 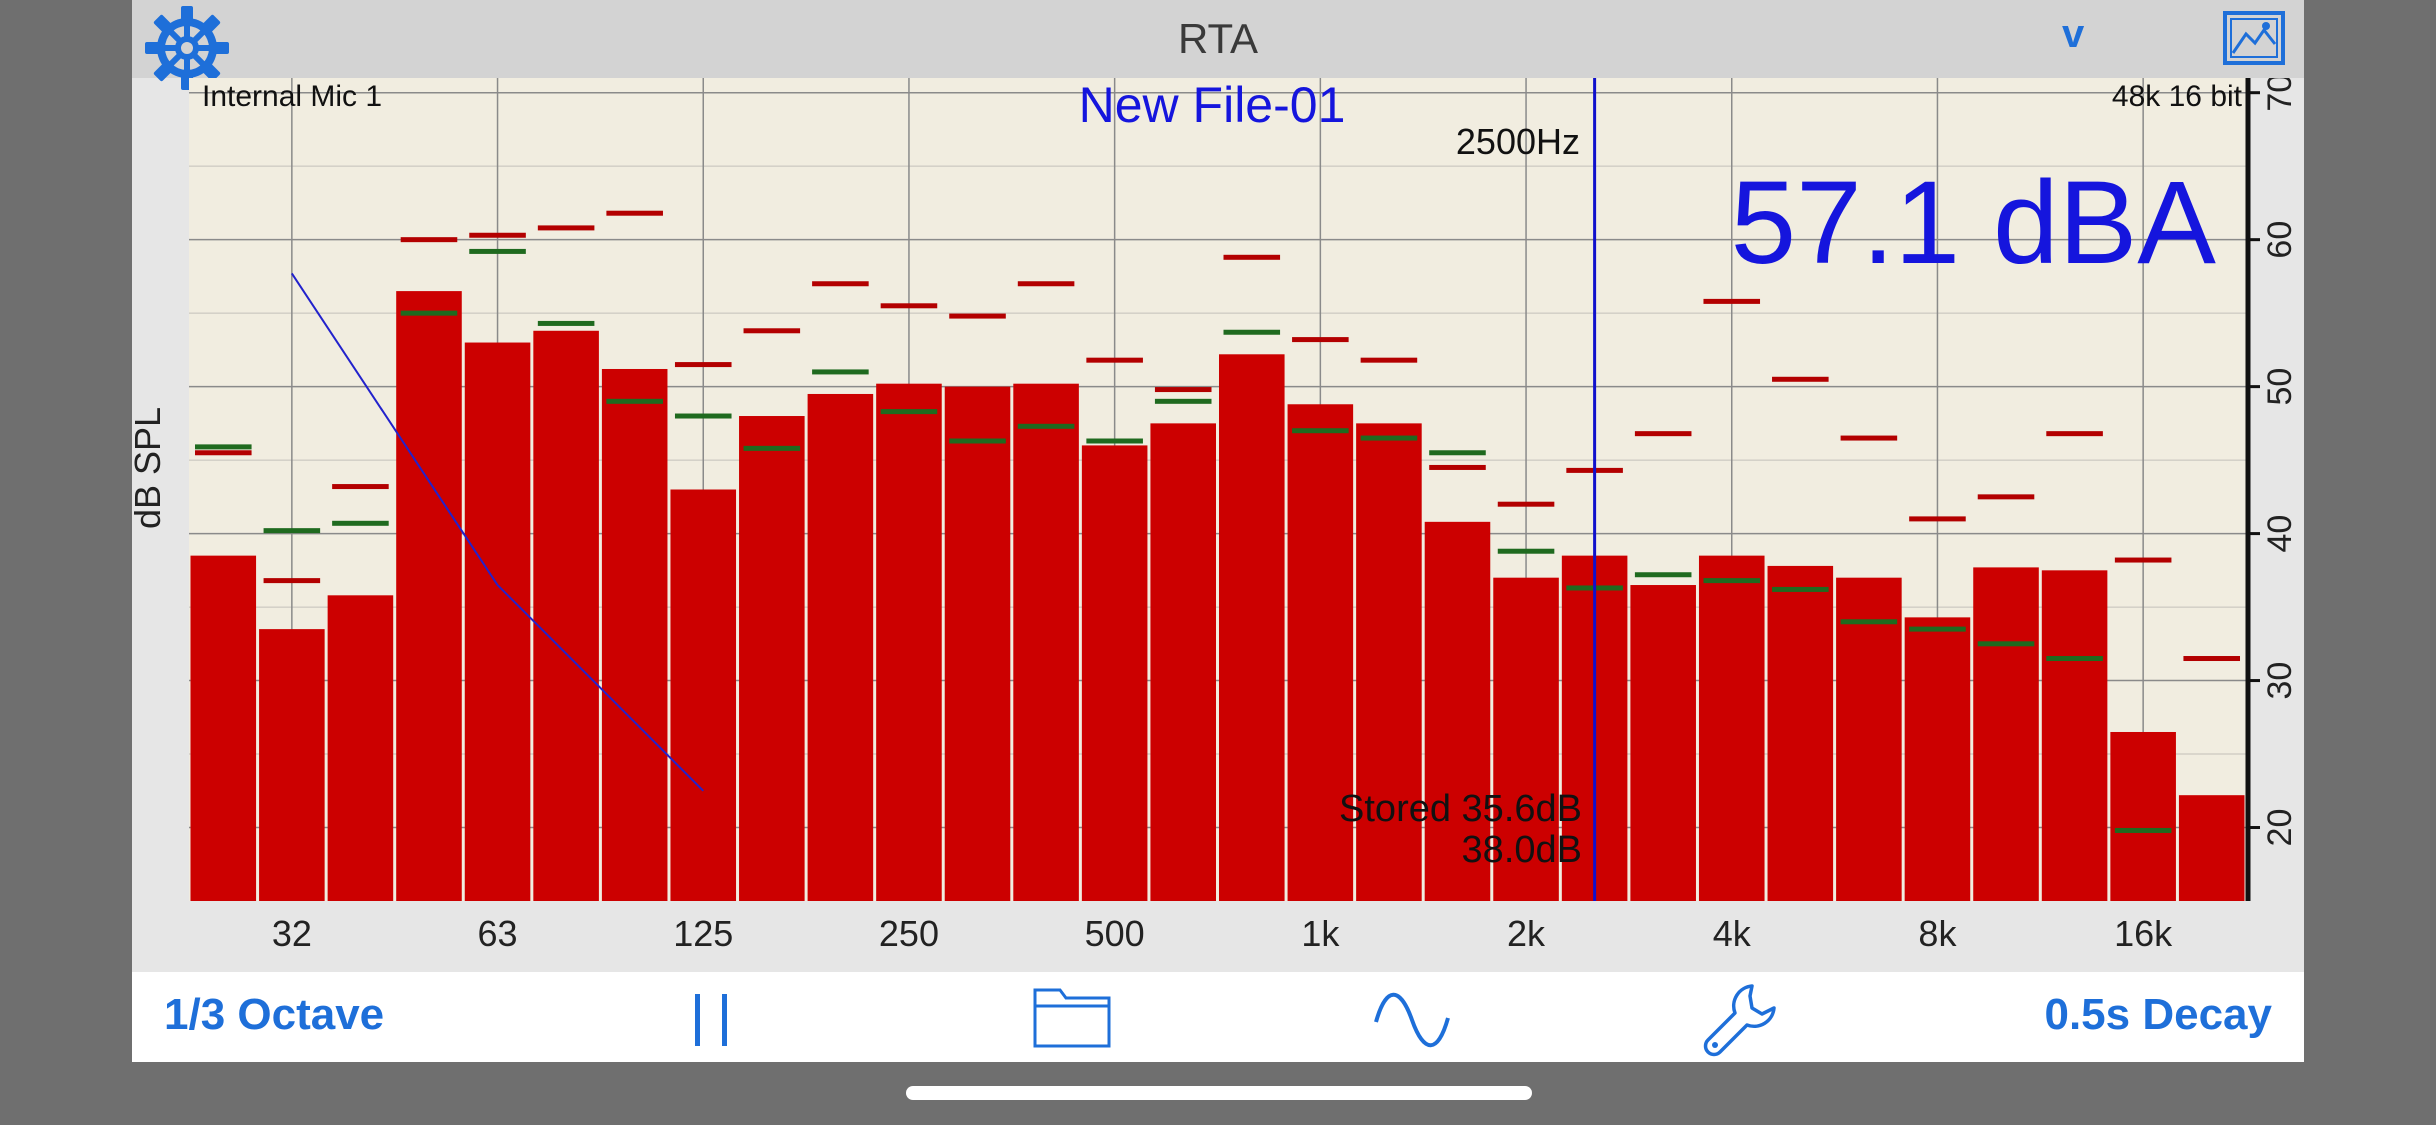 What do you see at coordinates (2280, 387) in the screenshot?
I see `y-tick-label: 50` at bounding box center [2280, 387].